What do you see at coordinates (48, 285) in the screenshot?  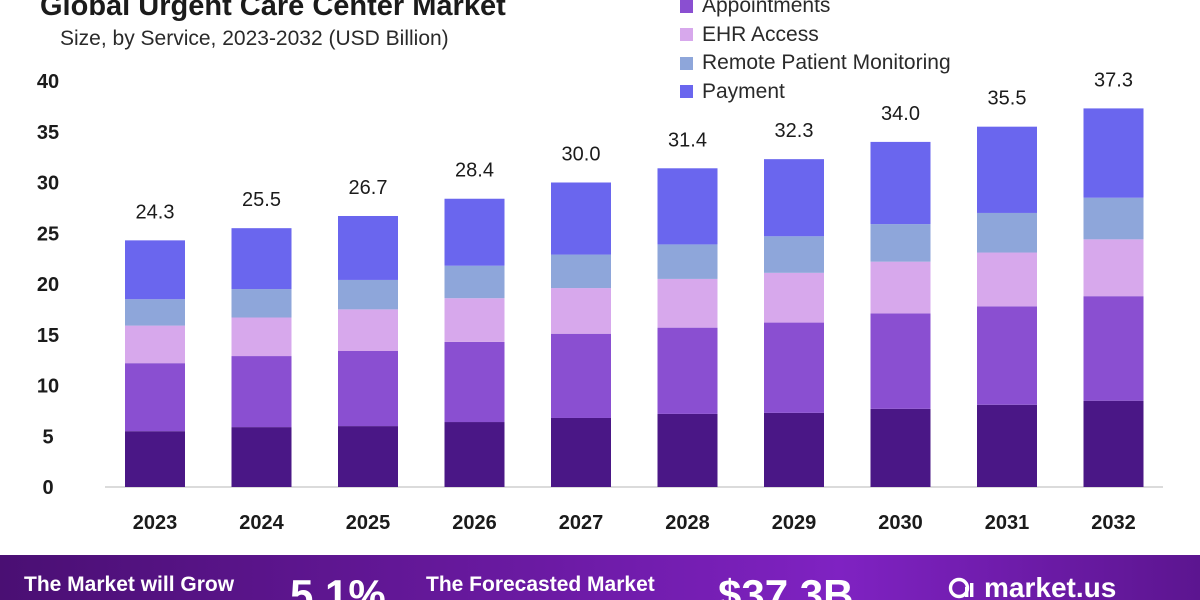 I see `y-tick-label: 20` at bounding box center [48, 285].